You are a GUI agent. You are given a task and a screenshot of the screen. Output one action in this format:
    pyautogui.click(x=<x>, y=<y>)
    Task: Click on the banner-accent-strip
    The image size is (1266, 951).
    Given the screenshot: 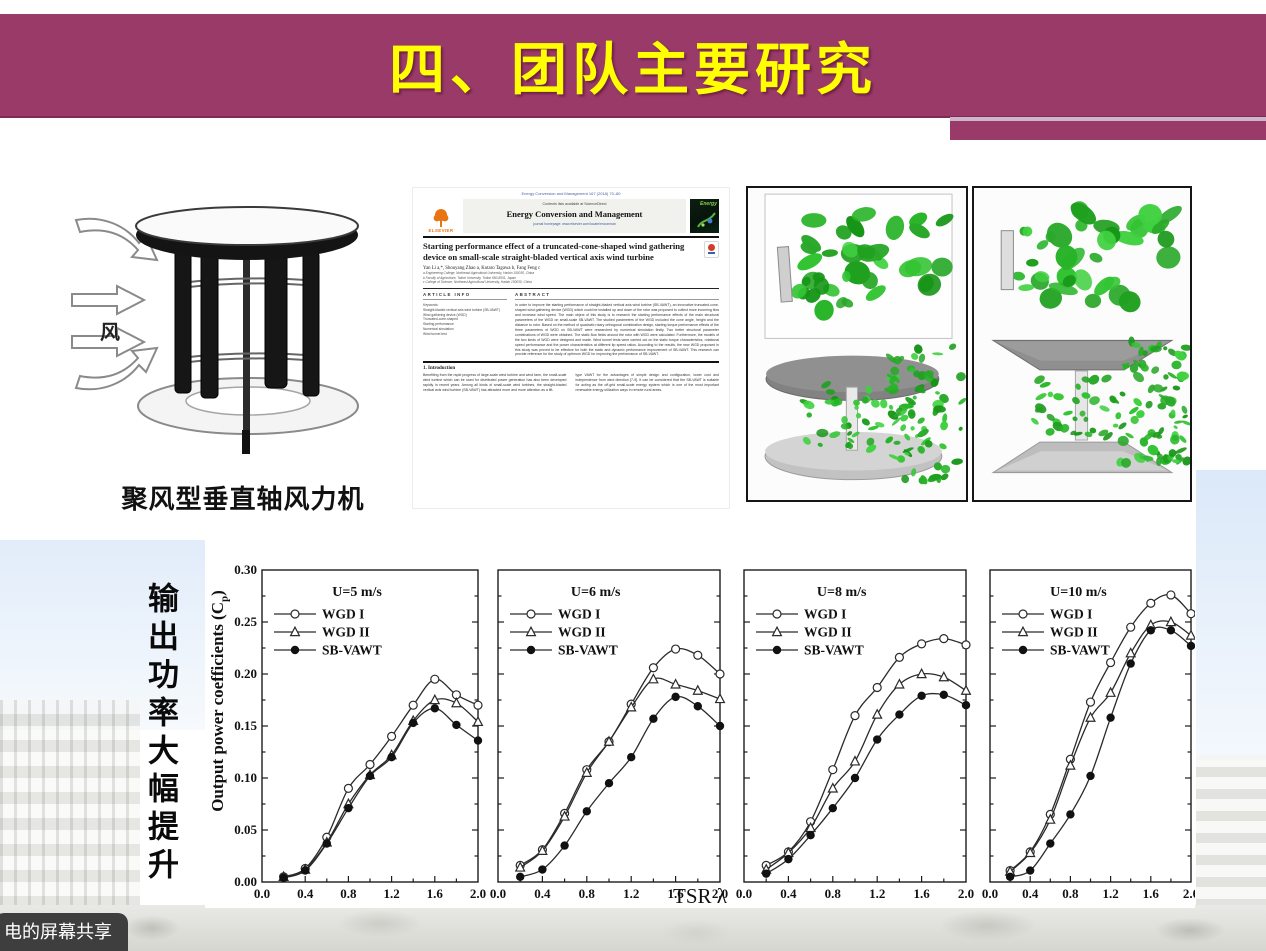 What is the action you would take?
    pyautogui.click(x=1108, y=130)
    